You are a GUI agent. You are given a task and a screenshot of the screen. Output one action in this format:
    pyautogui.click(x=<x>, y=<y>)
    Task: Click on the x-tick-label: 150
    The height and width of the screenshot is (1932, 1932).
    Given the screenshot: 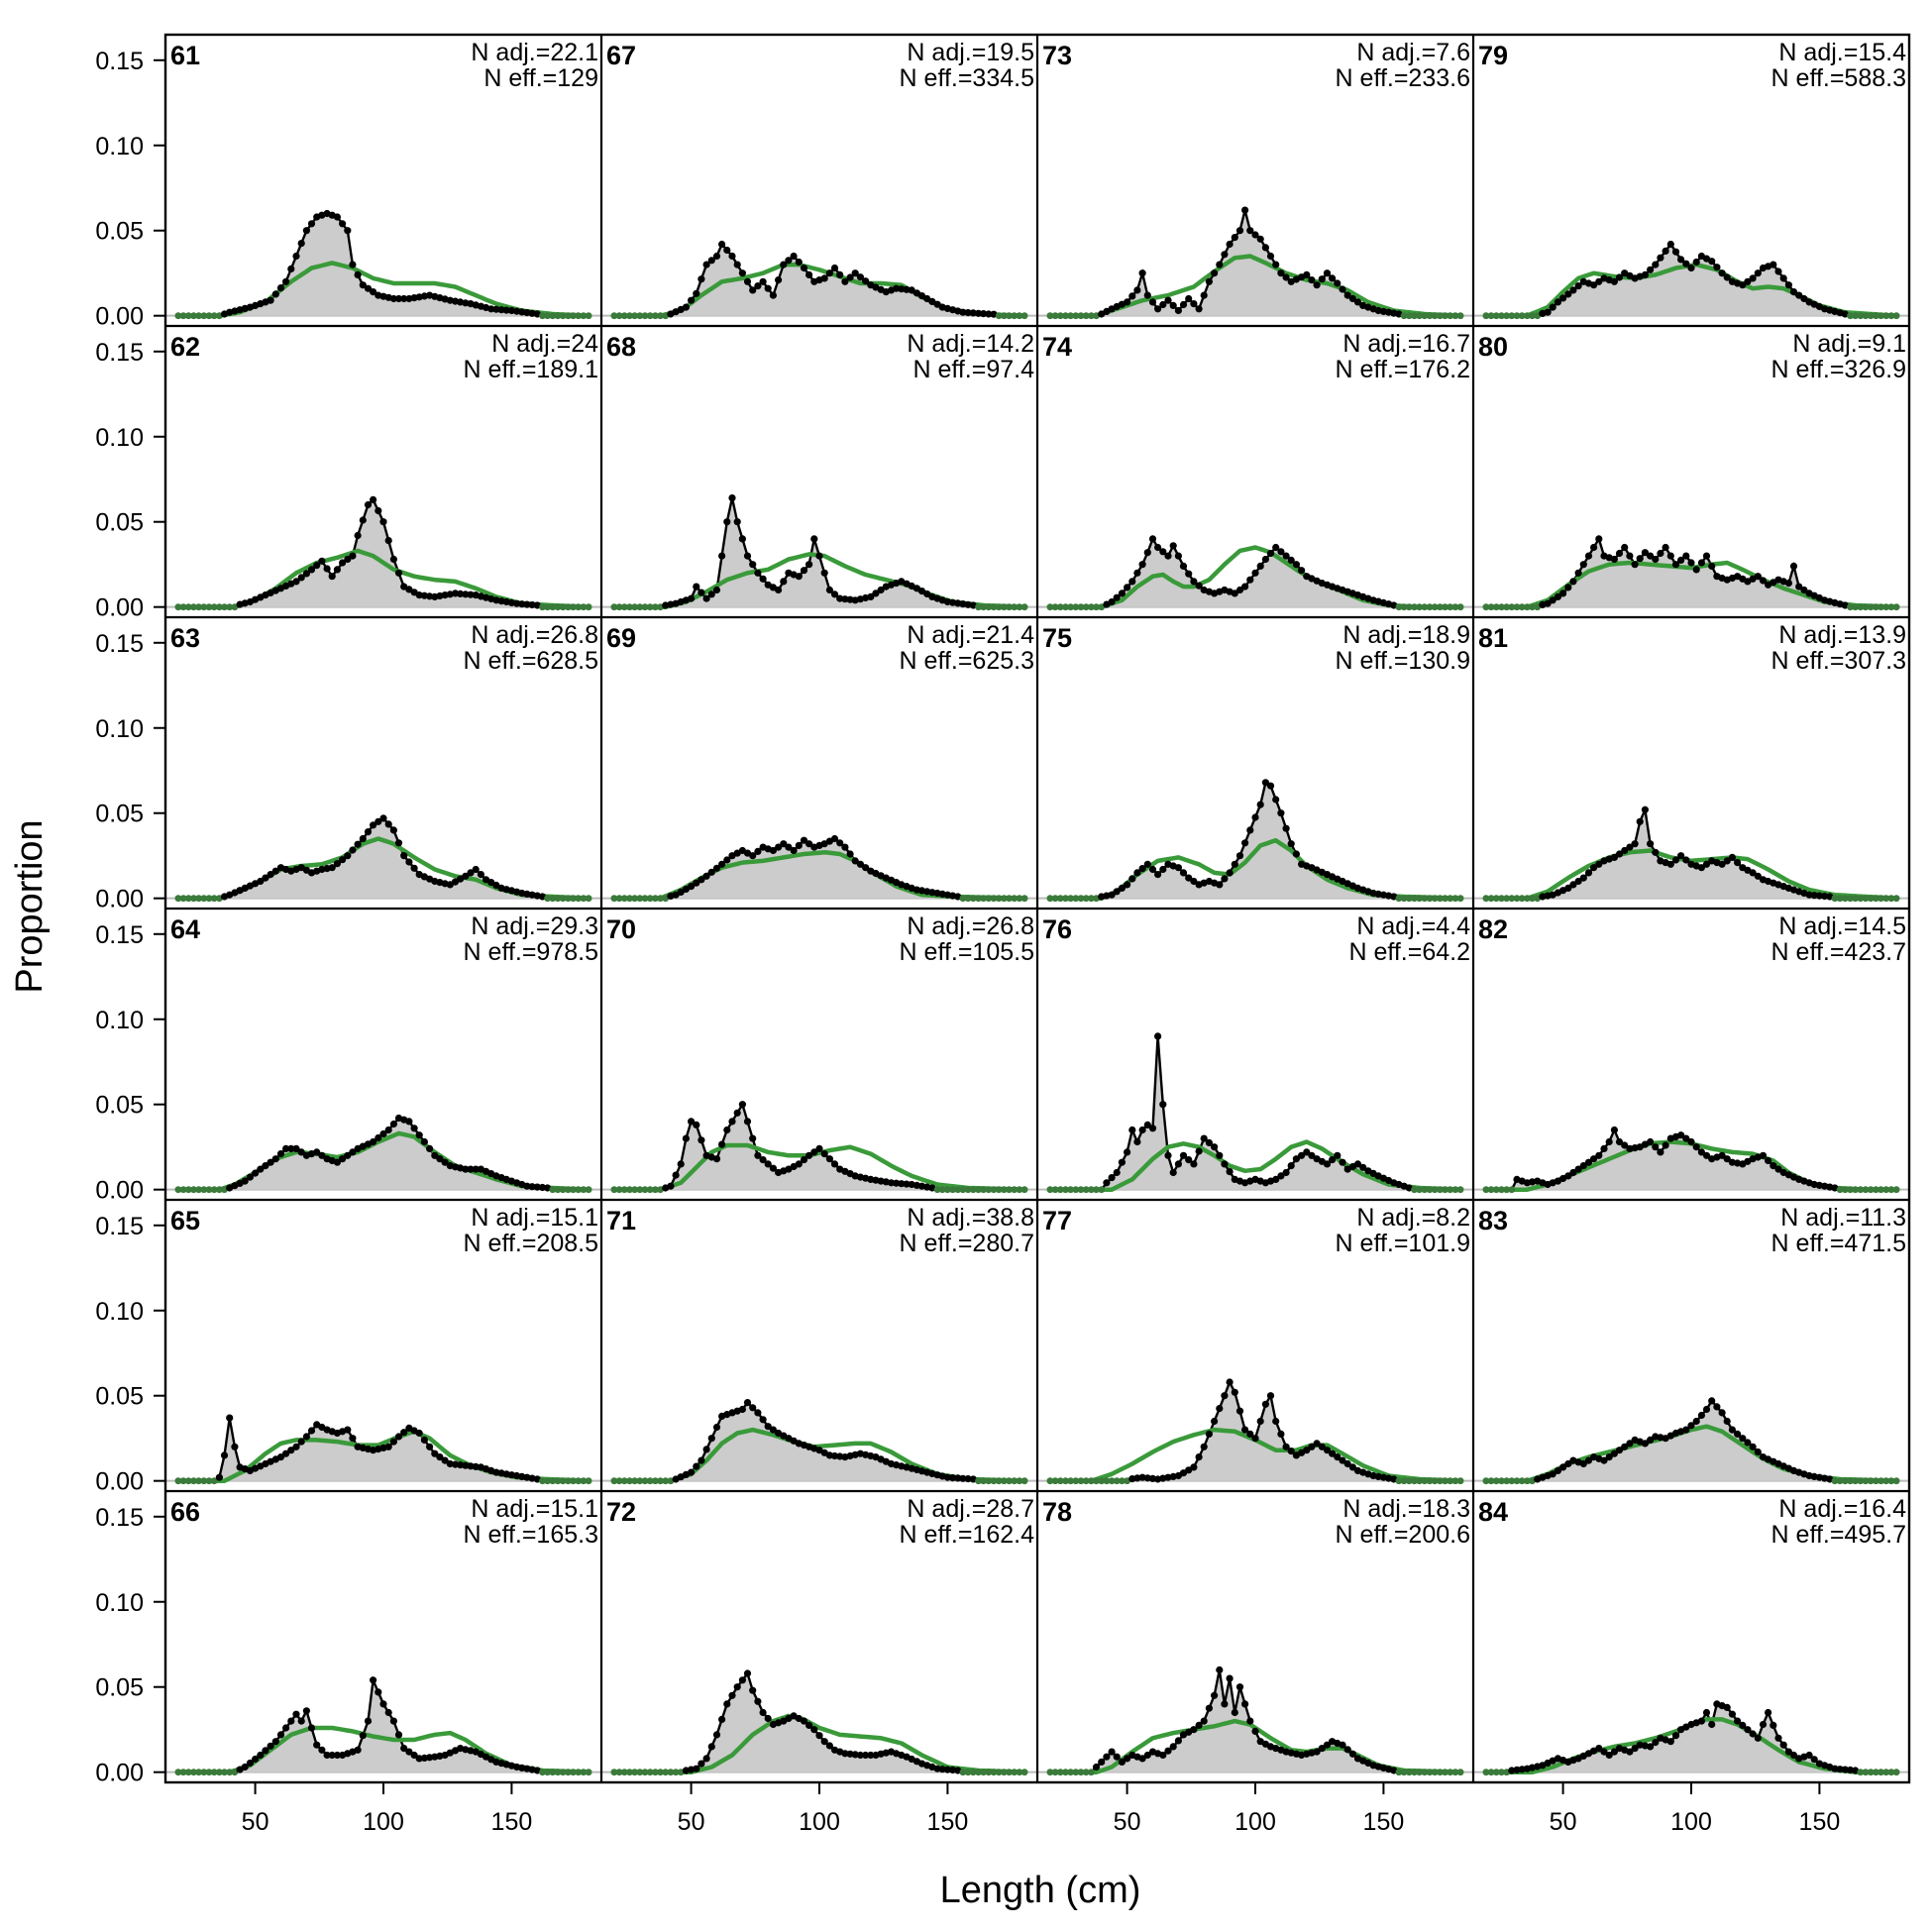 What is the action you would take?
    pyautogui.click(x=512, y=1822)
    